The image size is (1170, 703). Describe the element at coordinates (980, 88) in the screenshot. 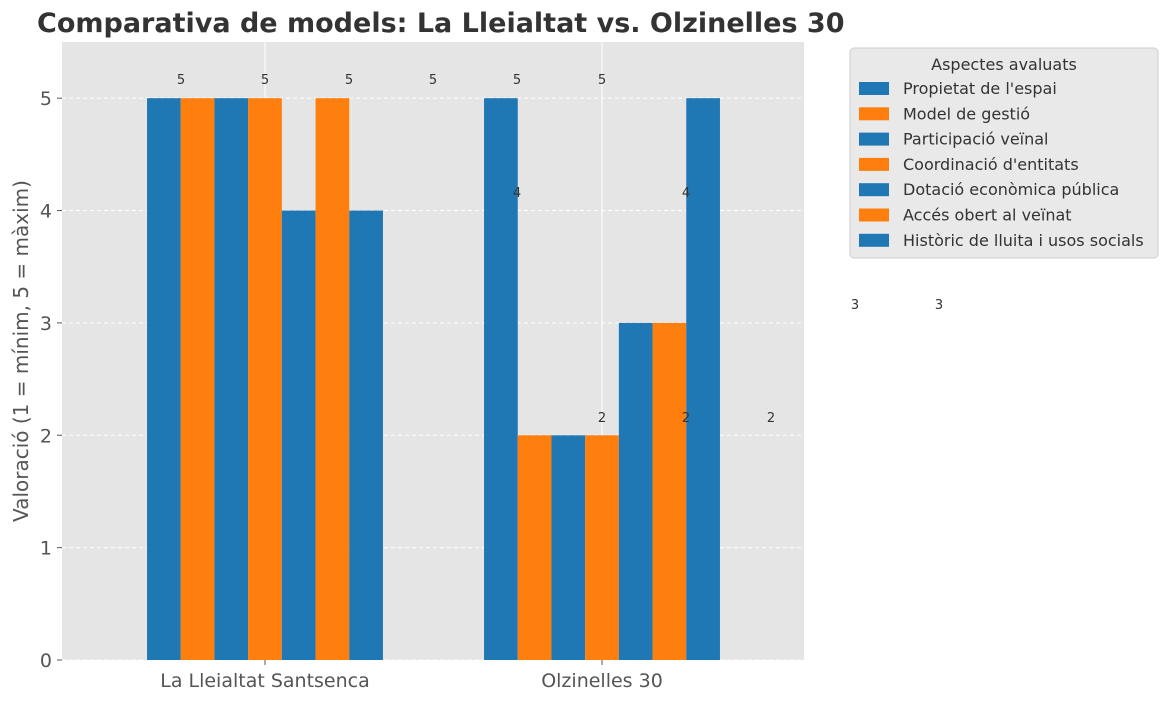

I see `legend-entry-label: Propietat de l'espai` at that location.